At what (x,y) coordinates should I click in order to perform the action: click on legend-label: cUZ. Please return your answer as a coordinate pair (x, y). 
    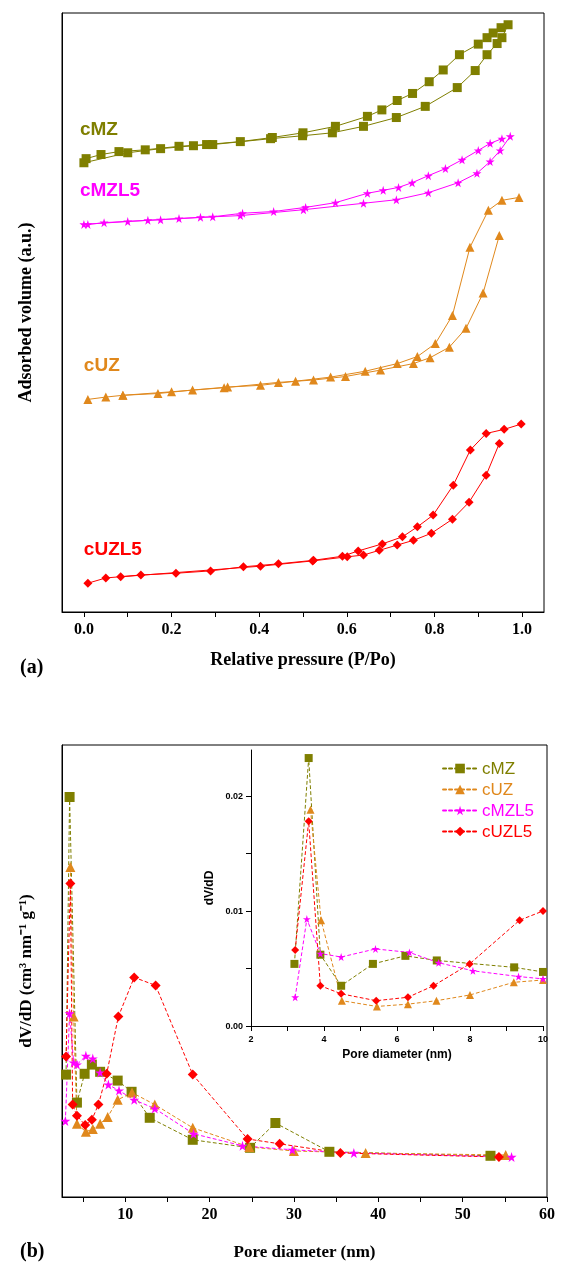
    Looking at the image, I should click on (498, 789).